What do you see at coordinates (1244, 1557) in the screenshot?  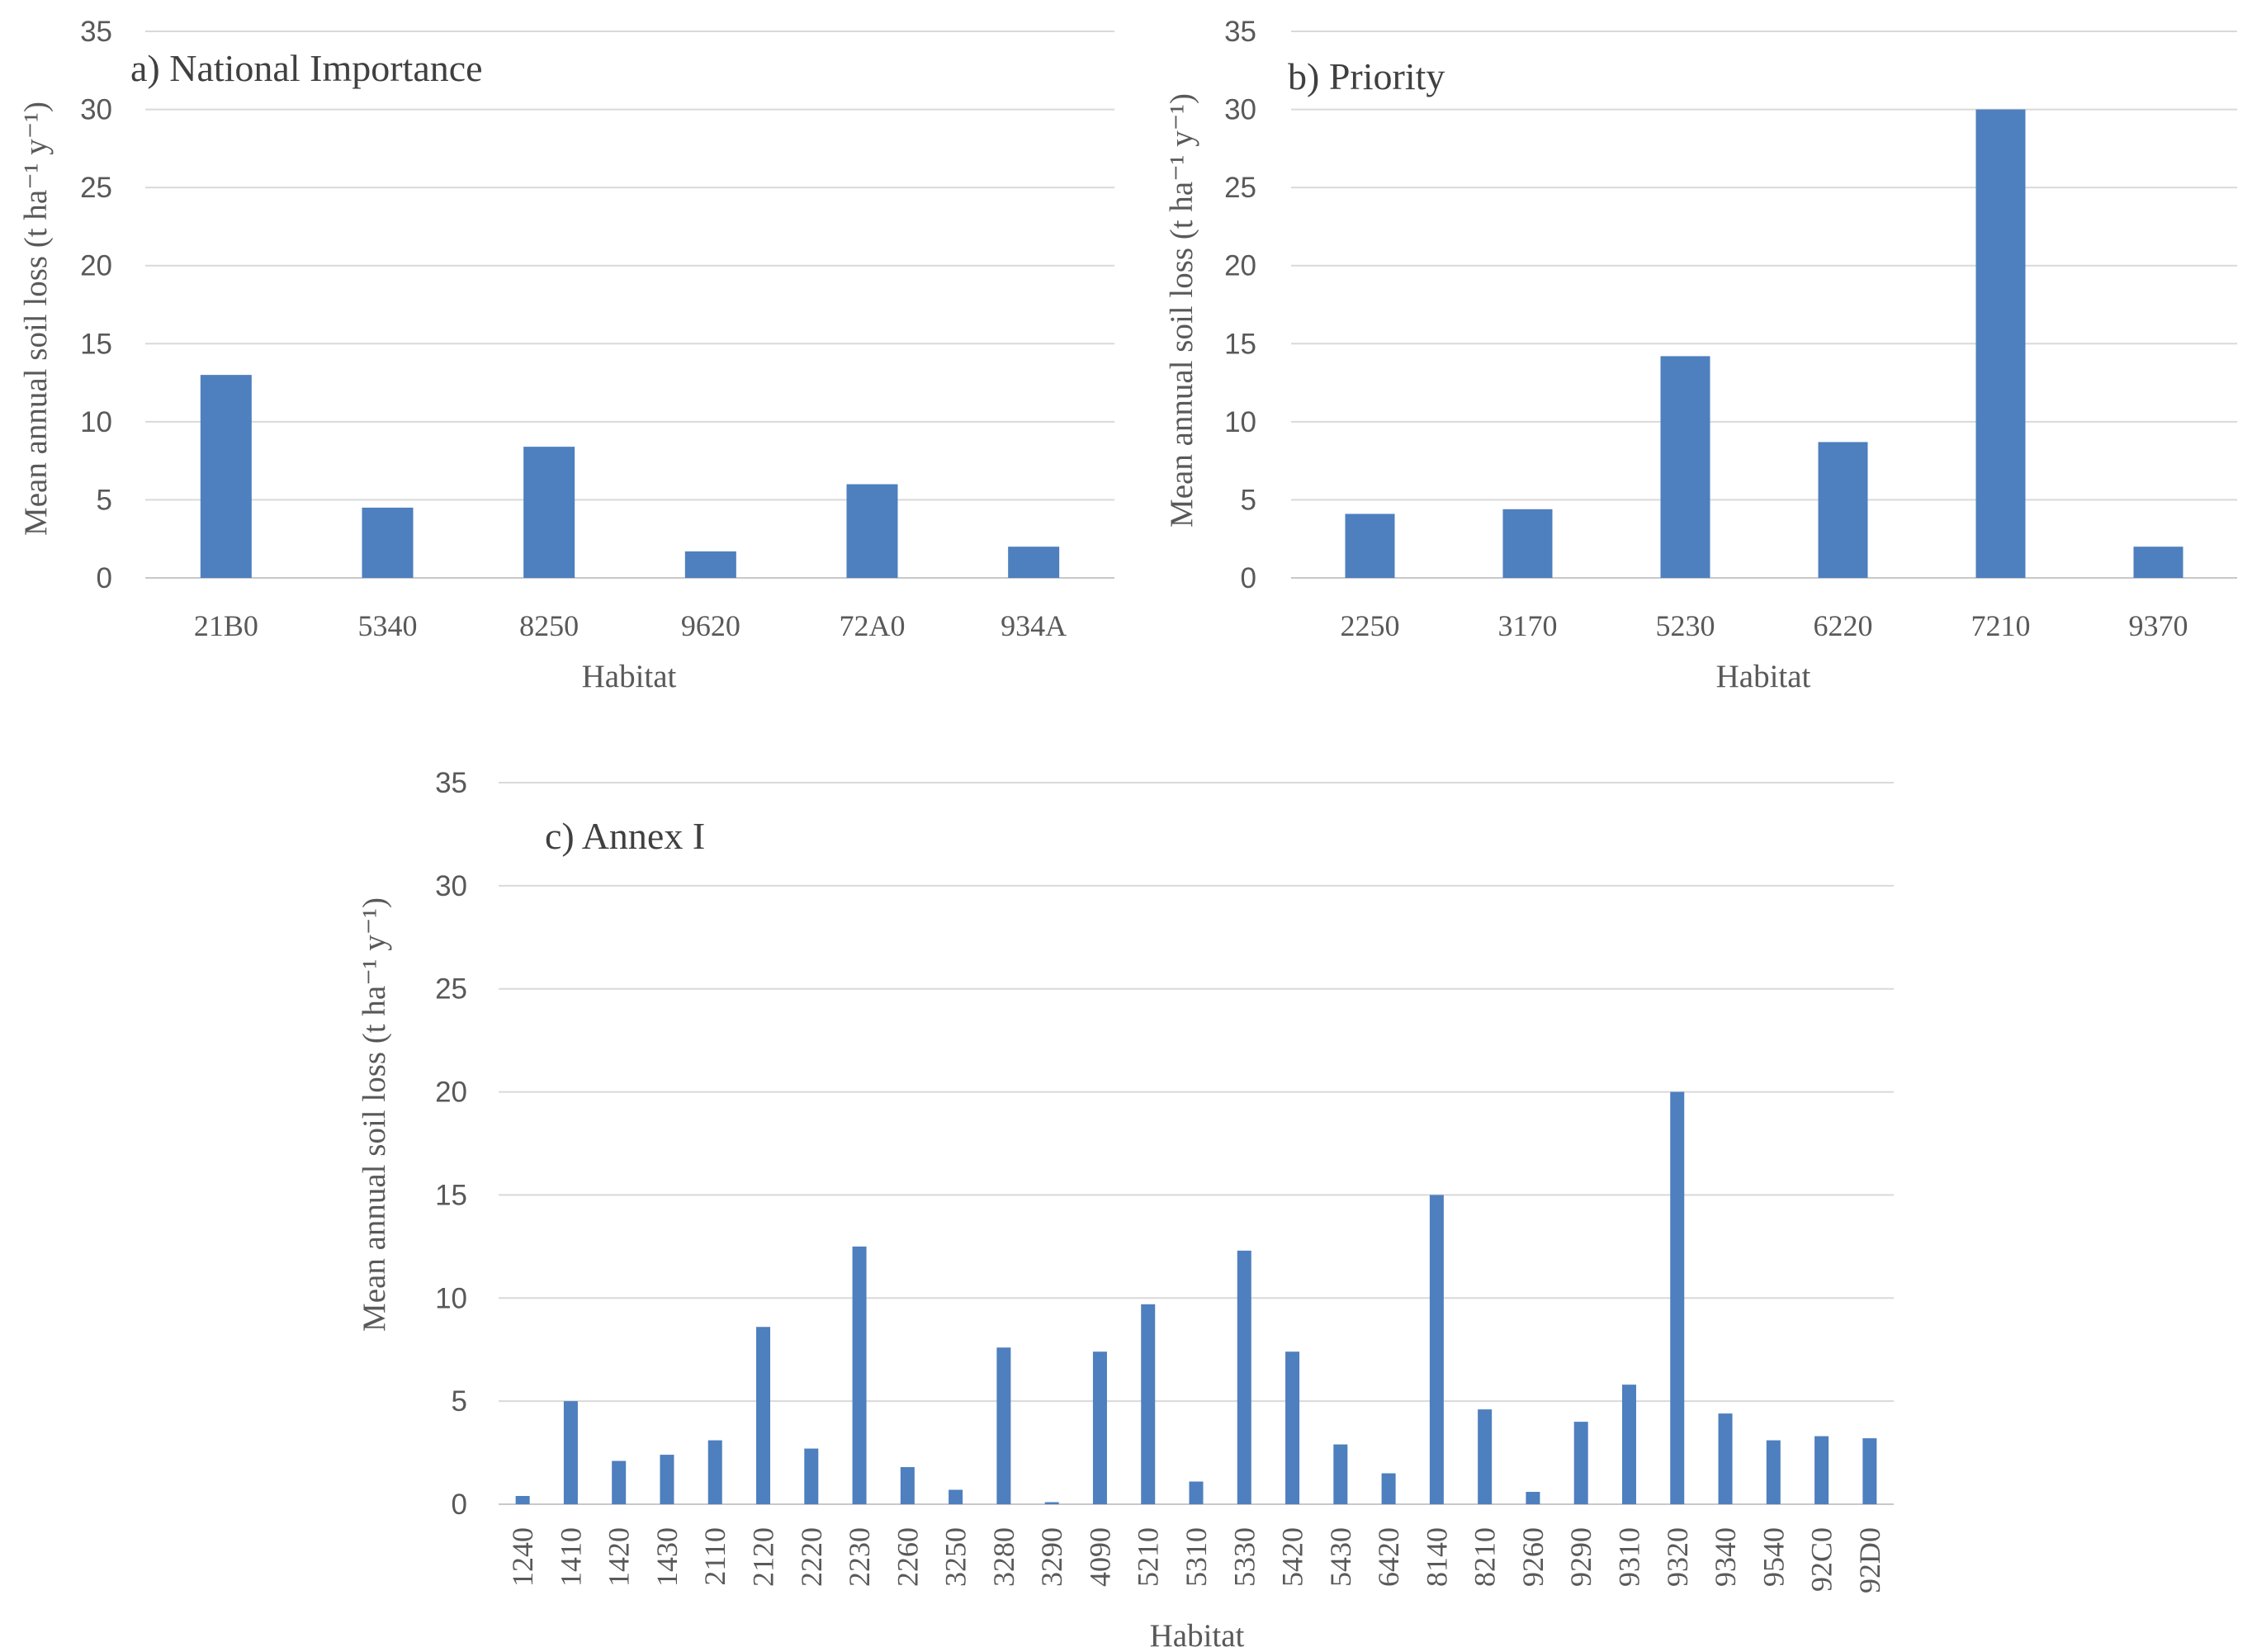 I see `x-tick-label: 5330` at bounding box center [1244, 1557].